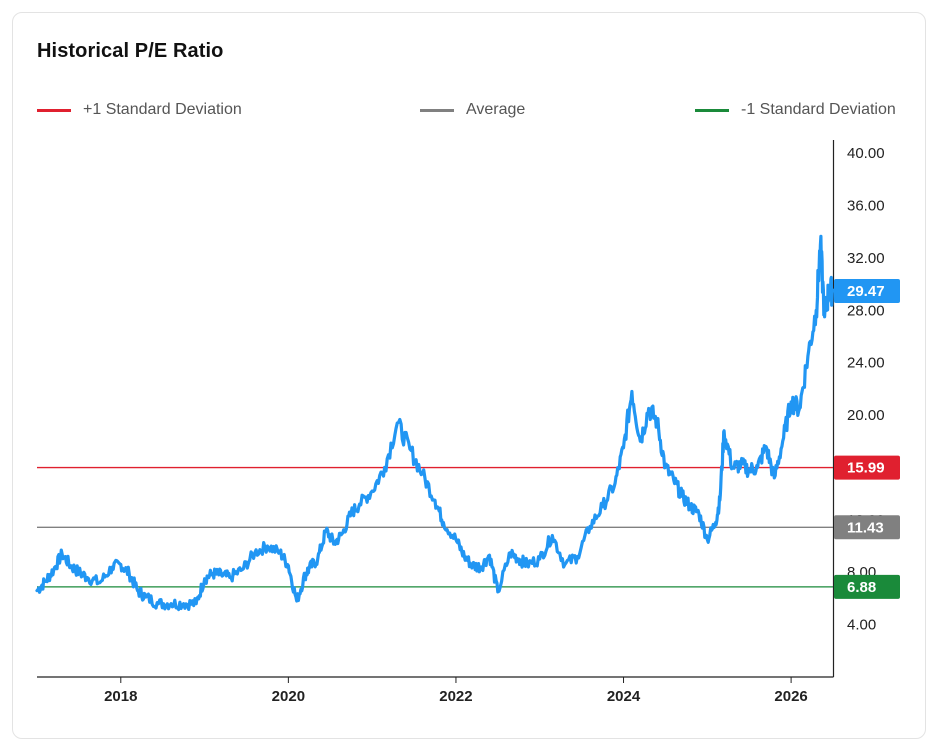  Describe the element at coordinates (861, 587) in the screenshot. I see `reference-line-2-value: 6.88` at that location.